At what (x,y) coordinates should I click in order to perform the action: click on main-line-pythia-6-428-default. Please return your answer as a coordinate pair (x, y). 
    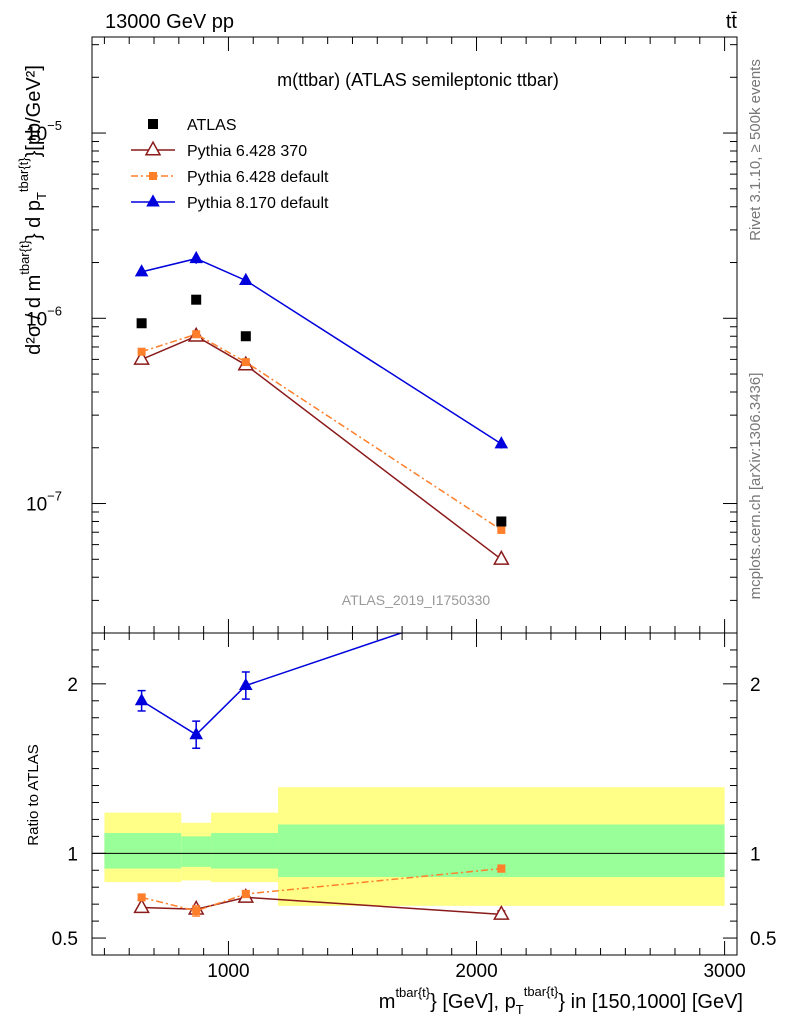
    Looking at the image, I should click on (321, 432).